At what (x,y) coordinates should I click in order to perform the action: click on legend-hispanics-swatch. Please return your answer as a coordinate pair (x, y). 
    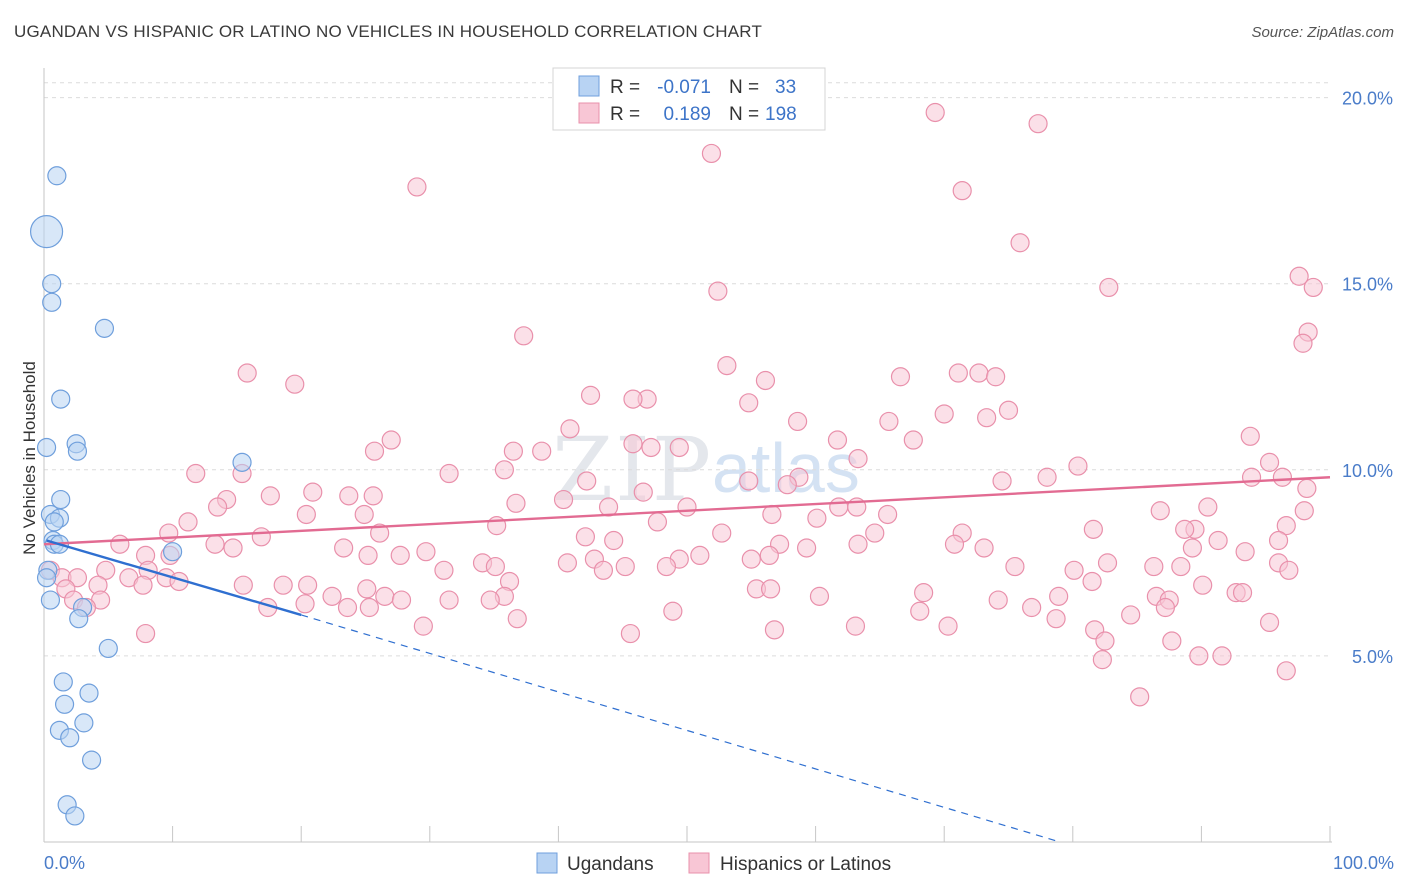
    Looking at the image, I should click on (699, 863).